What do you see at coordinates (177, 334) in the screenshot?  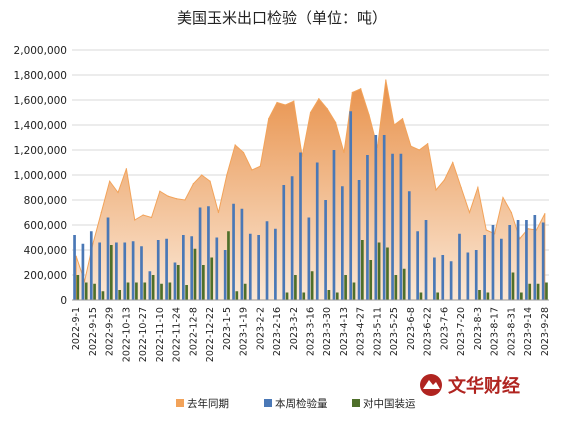 I see `x-tick-label: 2022-11-24` at bounding box center [177, 334].